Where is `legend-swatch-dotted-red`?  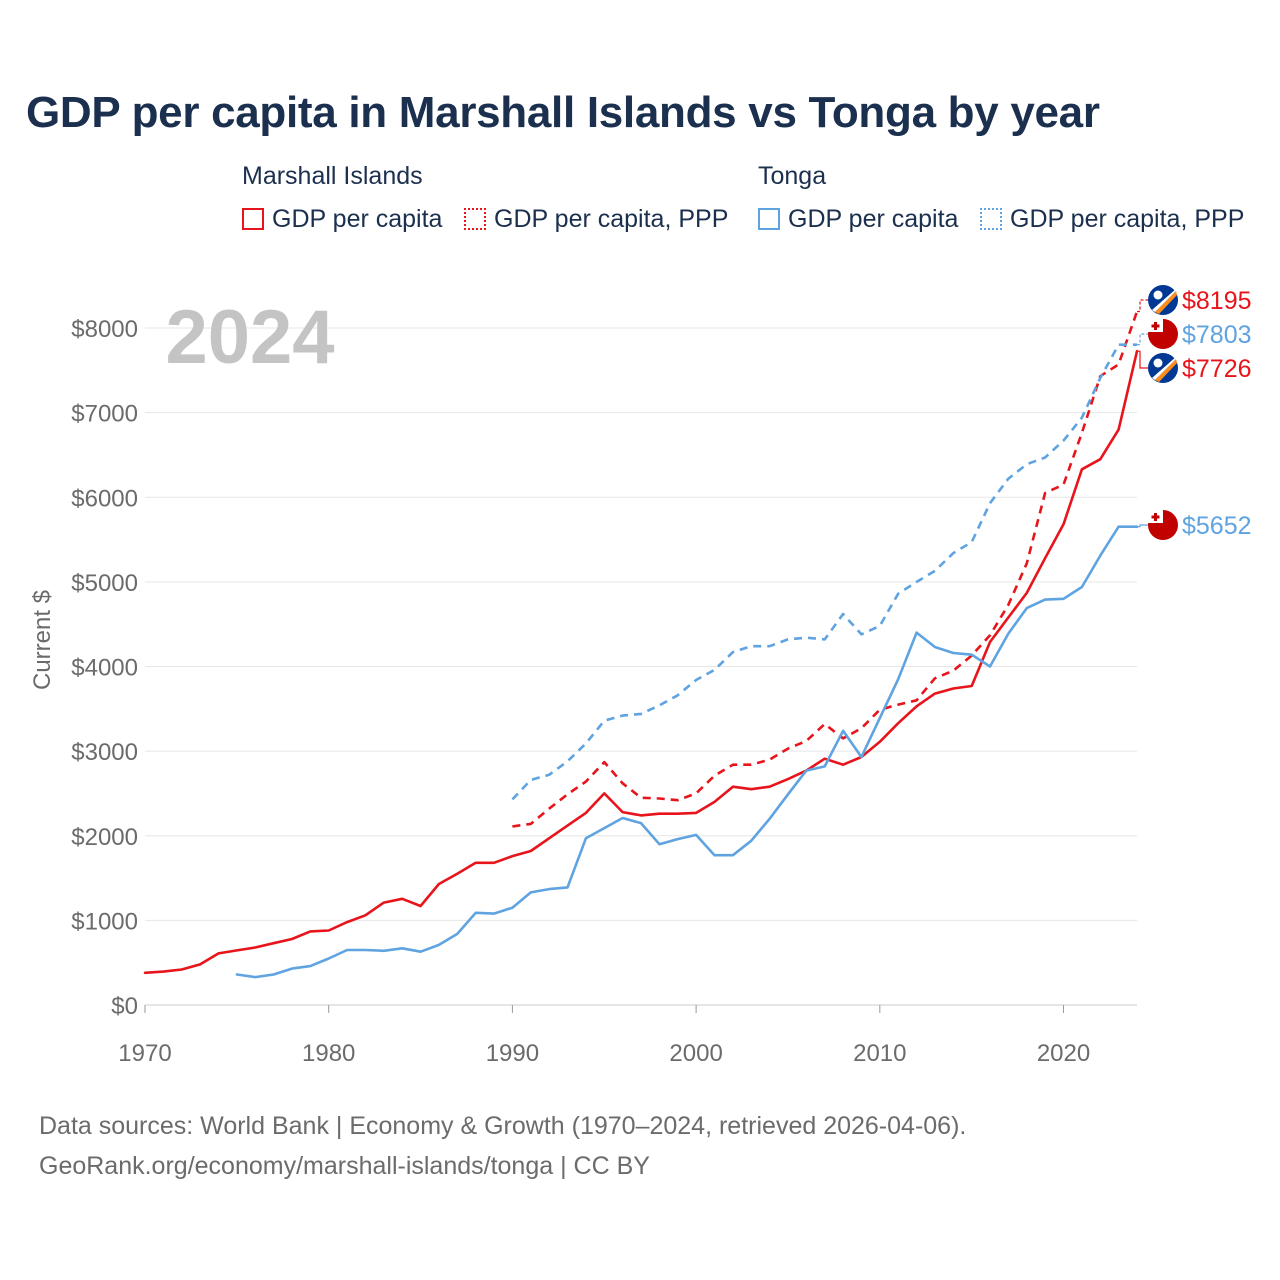 legend-swatch-dotted-red is located at coordinates (475, 219).